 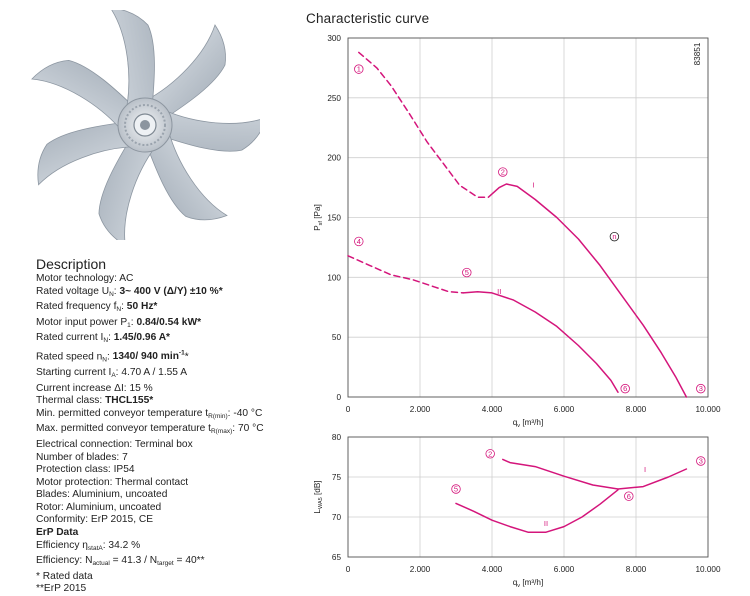 What do you see at coordinates (64, 576) in the screenshot?
I see `footnote: * Rated data` at bounding box center [64, 576].